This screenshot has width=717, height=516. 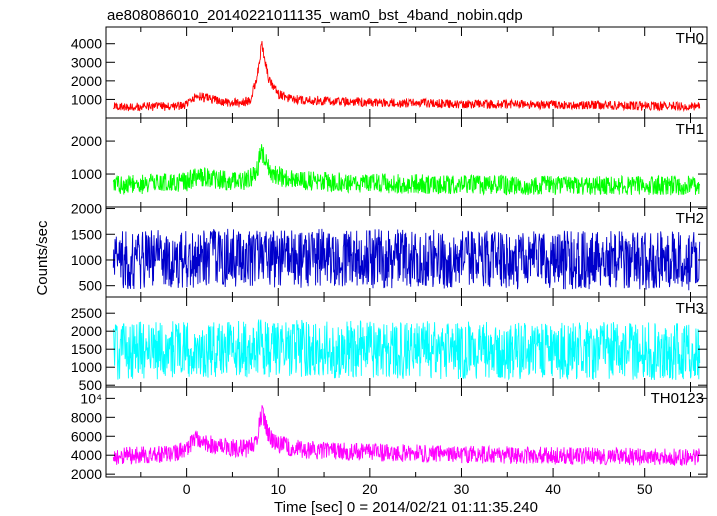 What do you see at coordinates (690, 129) in the screenshot?
I see `panel-label-th1: TH1` at bounding box center [690, 129].